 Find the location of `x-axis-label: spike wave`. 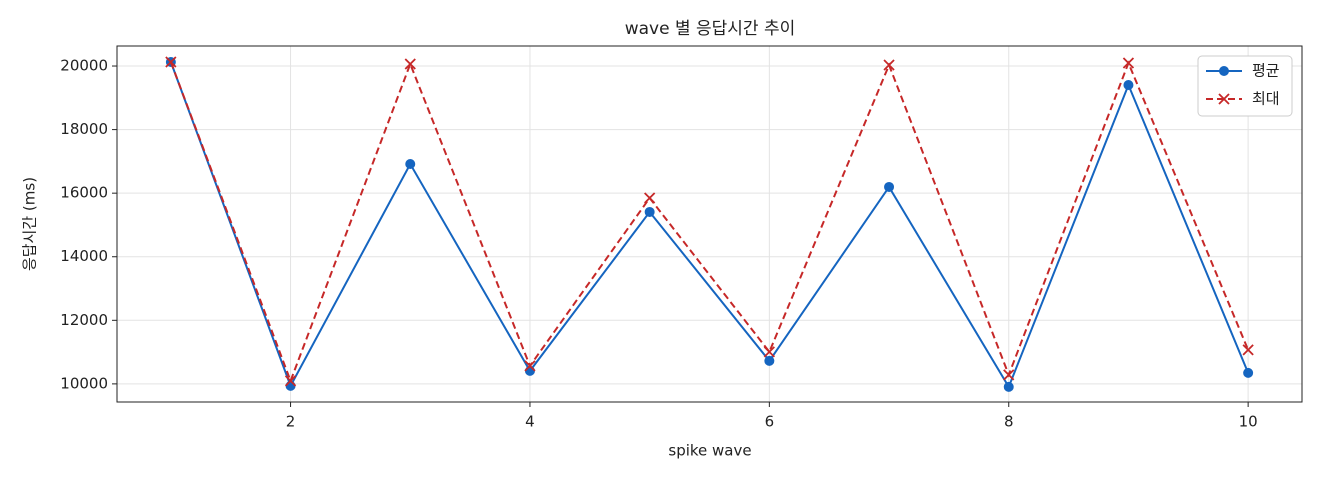

x-axis-label: spike wave is located at coordinates (709, 451).